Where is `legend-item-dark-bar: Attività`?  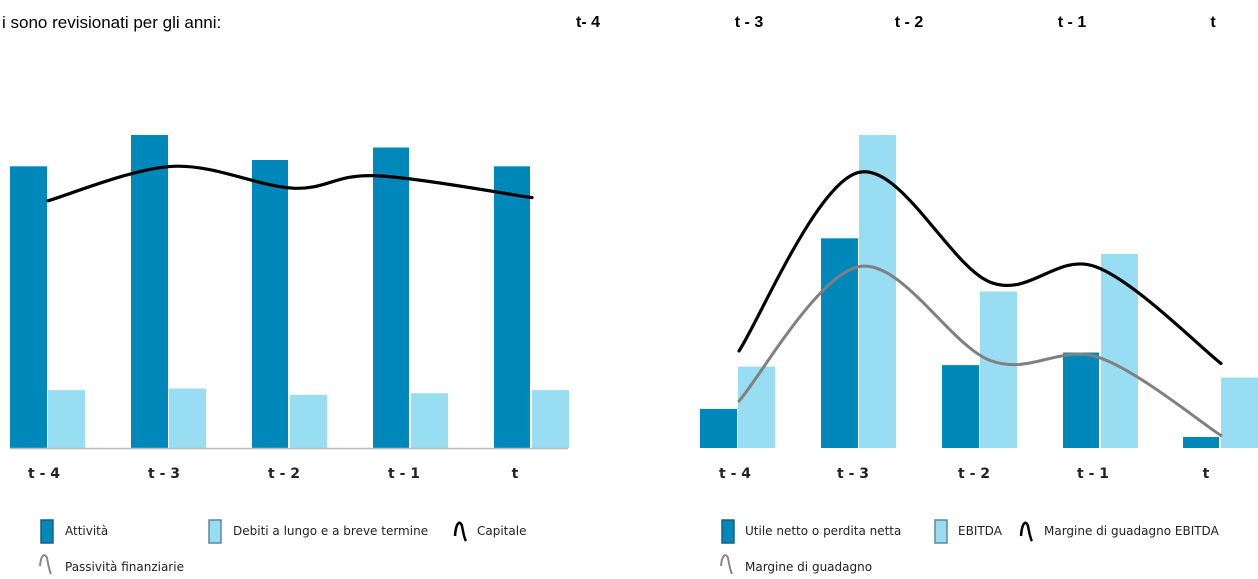 legend-item-dark-bar: Attività is located at coordinates (74, 531).